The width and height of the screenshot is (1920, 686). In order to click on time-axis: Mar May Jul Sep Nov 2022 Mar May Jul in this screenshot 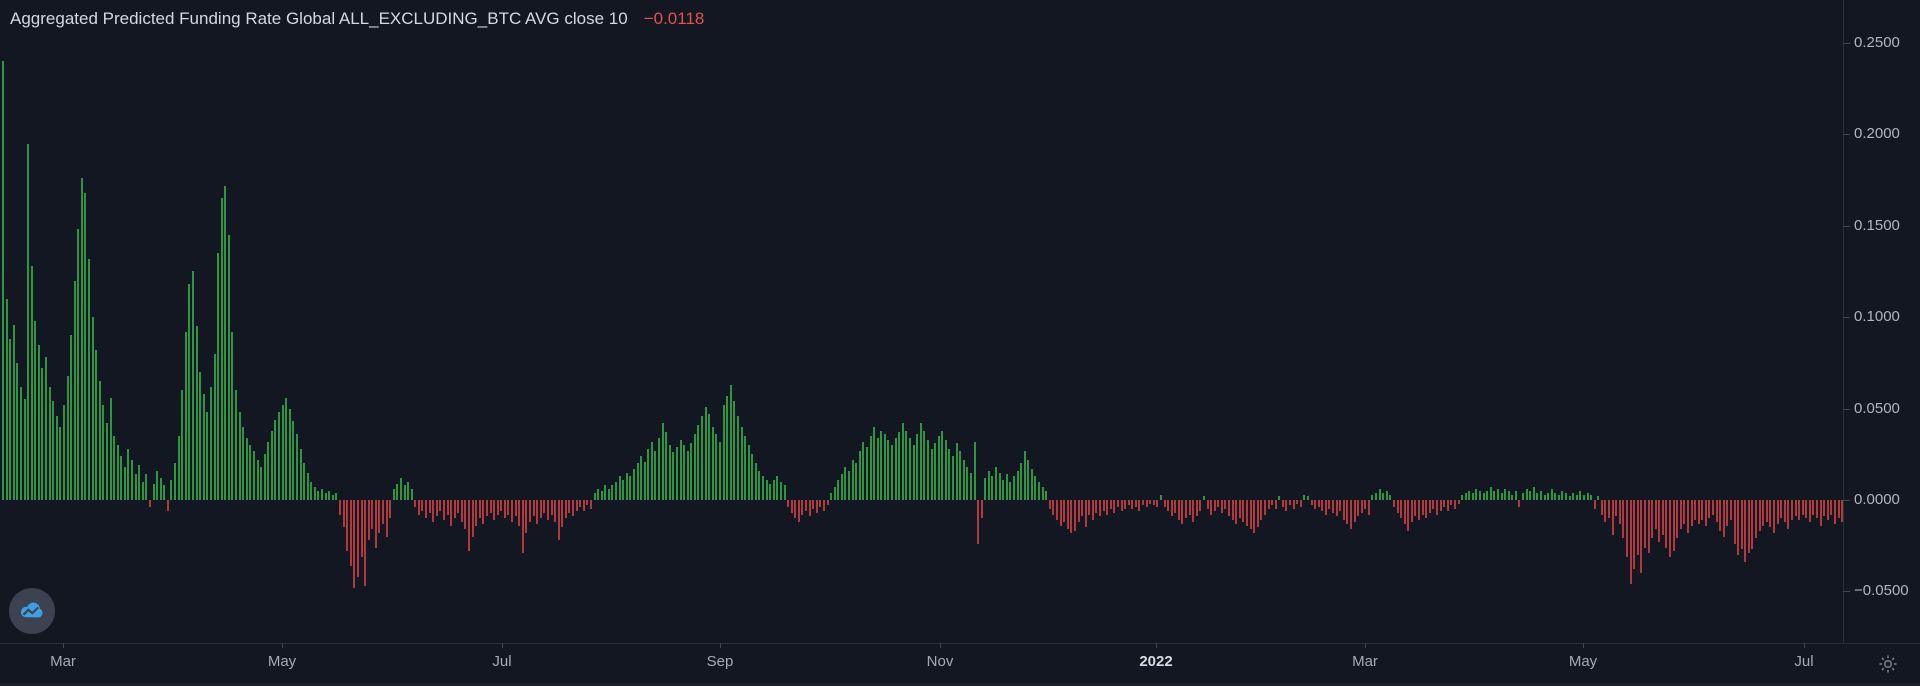, I will do `click(960, 664)`.